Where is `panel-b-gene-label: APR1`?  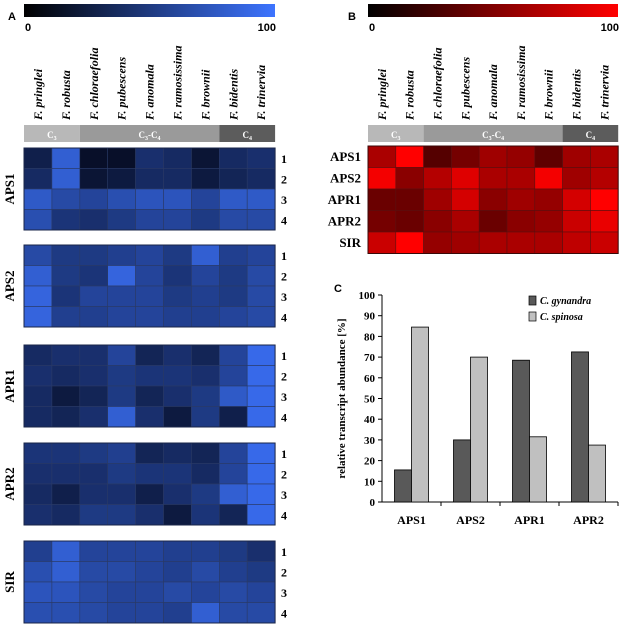 panel-b-gene-label: APR1 is located at coordinates (344, 199).